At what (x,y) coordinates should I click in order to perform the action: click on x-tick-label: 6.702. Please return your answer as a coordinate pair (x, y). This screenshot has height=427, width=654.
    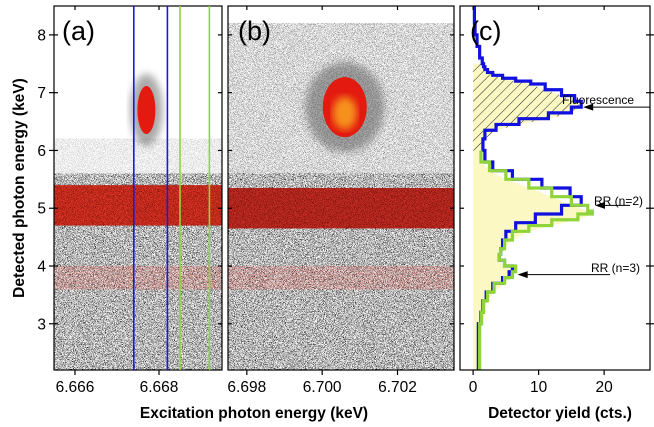
    Looking at the image, I should click on (397, 387).